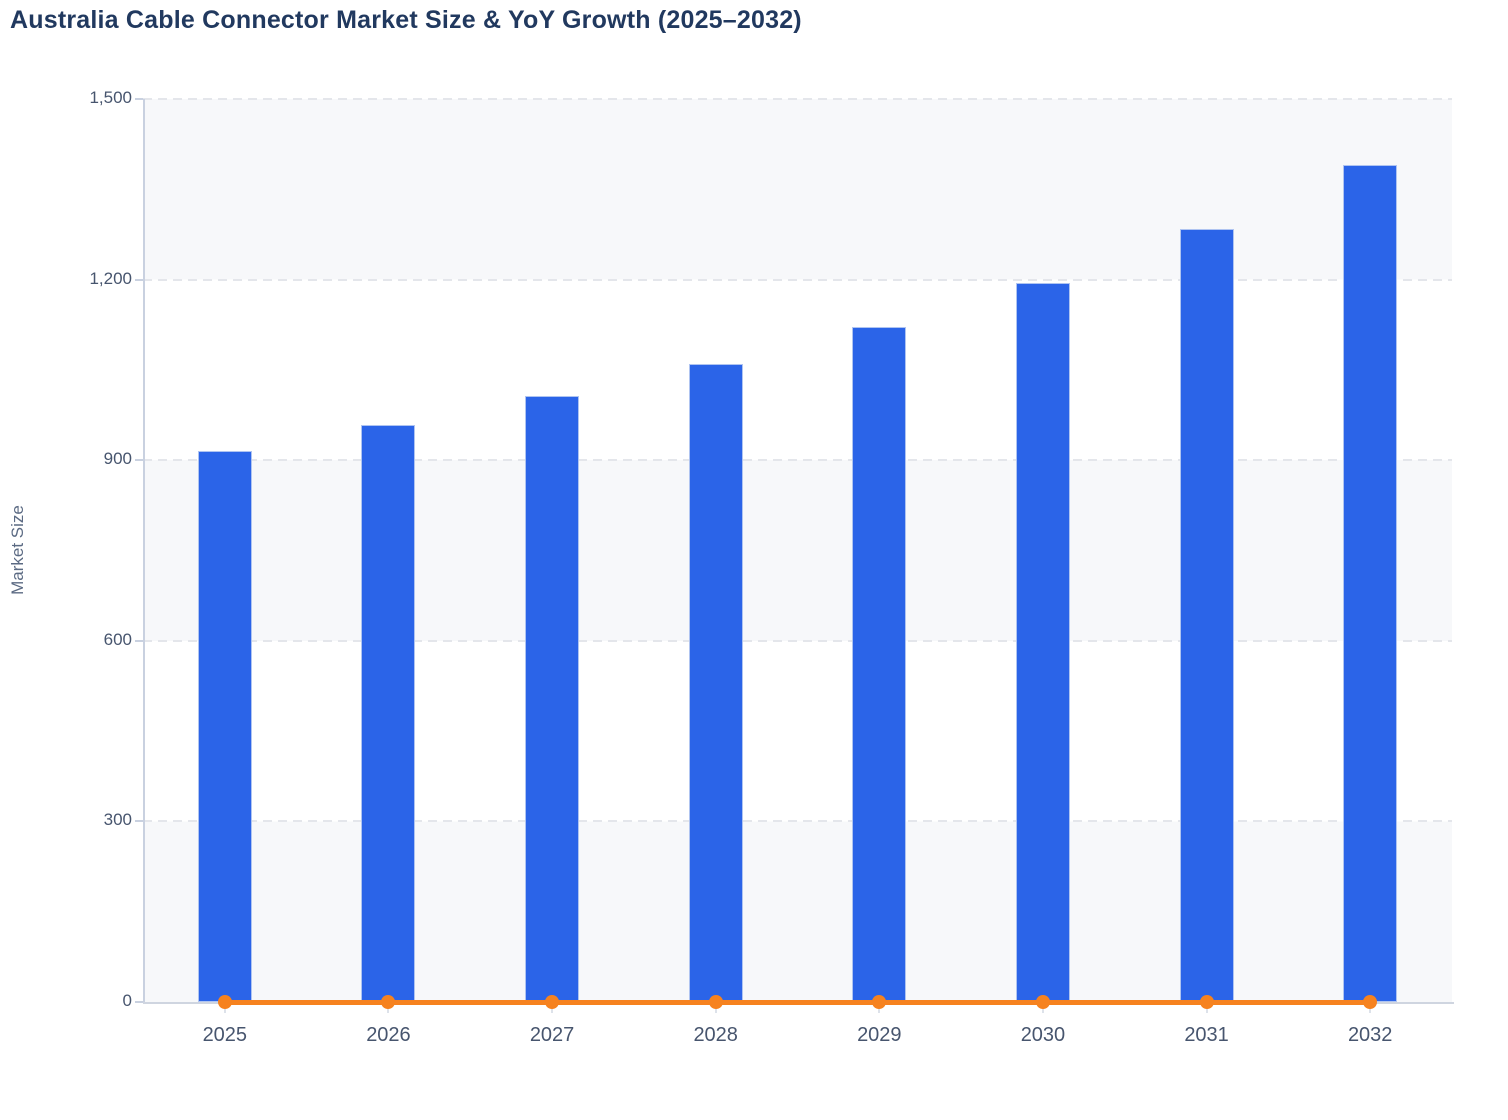 The height and width of the screenshot is (1120, 1508). Describe the element at coordinates (1370, 1002) in the screenshot. I see `yoy-marker-2032` at that location.